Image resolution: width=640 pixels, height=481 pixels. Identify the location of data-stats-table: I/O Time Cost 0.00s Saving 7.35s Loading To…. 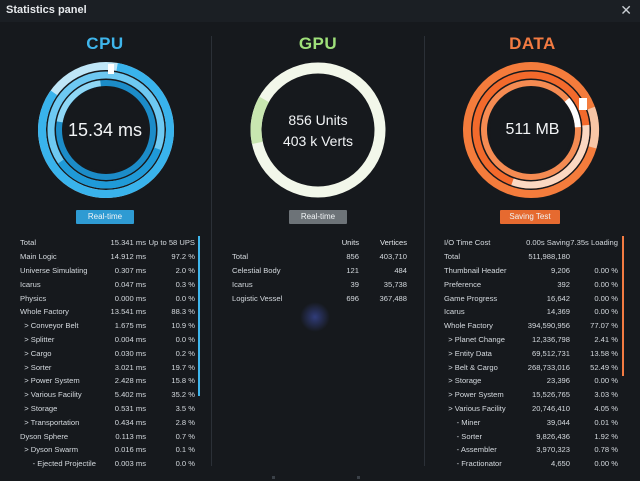
(531, 353).